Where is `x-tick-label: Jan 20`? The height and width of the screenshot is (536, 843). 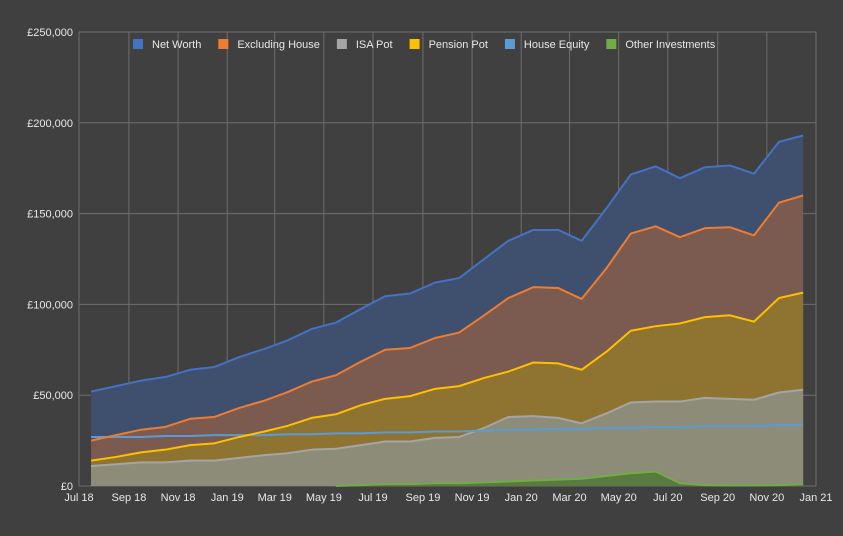 x-tick-label: Jan 20 is located at coordinates (521, 498).